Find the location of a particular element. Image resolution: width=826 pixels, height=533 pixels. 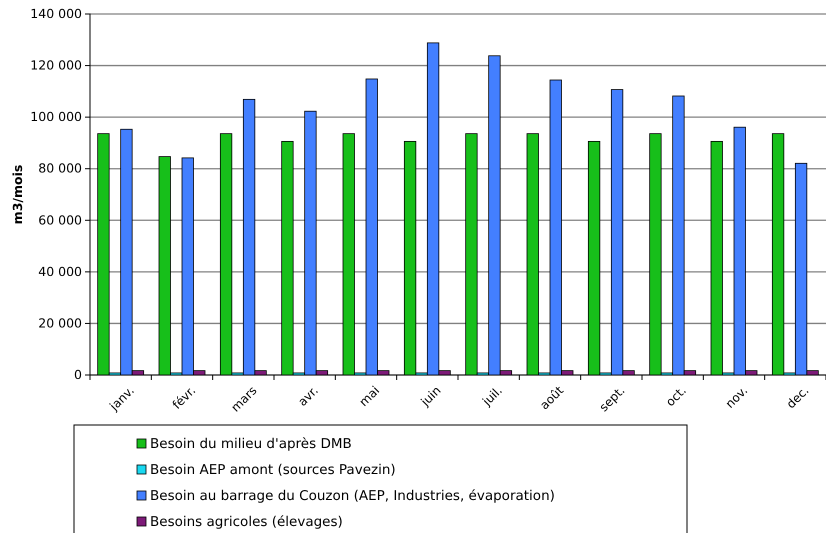

legend-label: Besoins agricoles (élevages) is located at coordinates (246, 522).